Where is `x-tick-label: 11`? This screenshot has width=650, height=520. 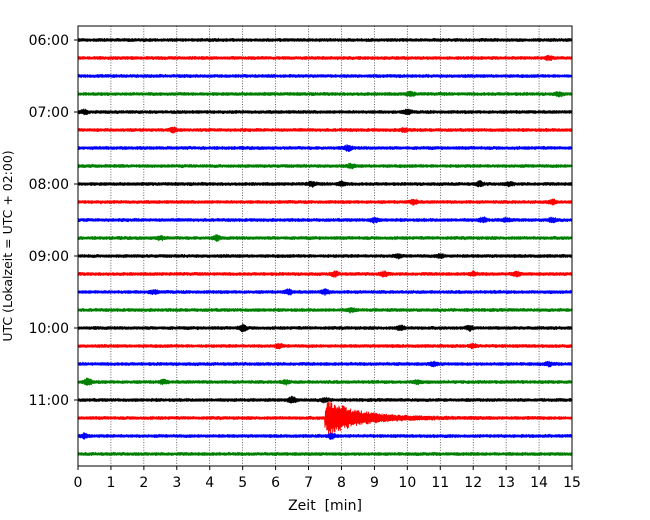
x-tick-label: 11 is located at coordinates (440, 483).